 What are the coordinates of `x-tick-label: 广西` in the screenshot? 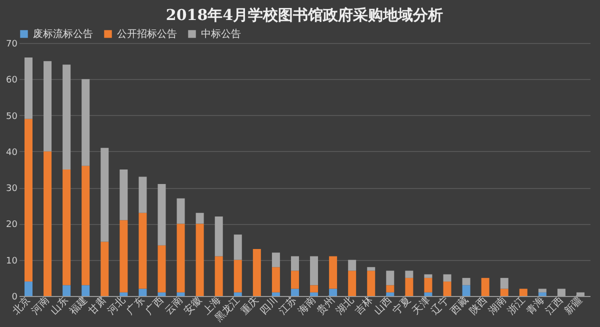 It's located at (154, 305).